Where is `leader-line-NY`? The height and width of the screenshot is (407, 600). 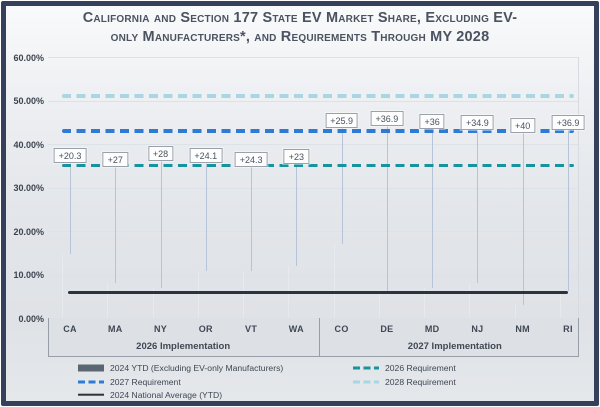
leader-line-NY is located at coordinates (161, 224).